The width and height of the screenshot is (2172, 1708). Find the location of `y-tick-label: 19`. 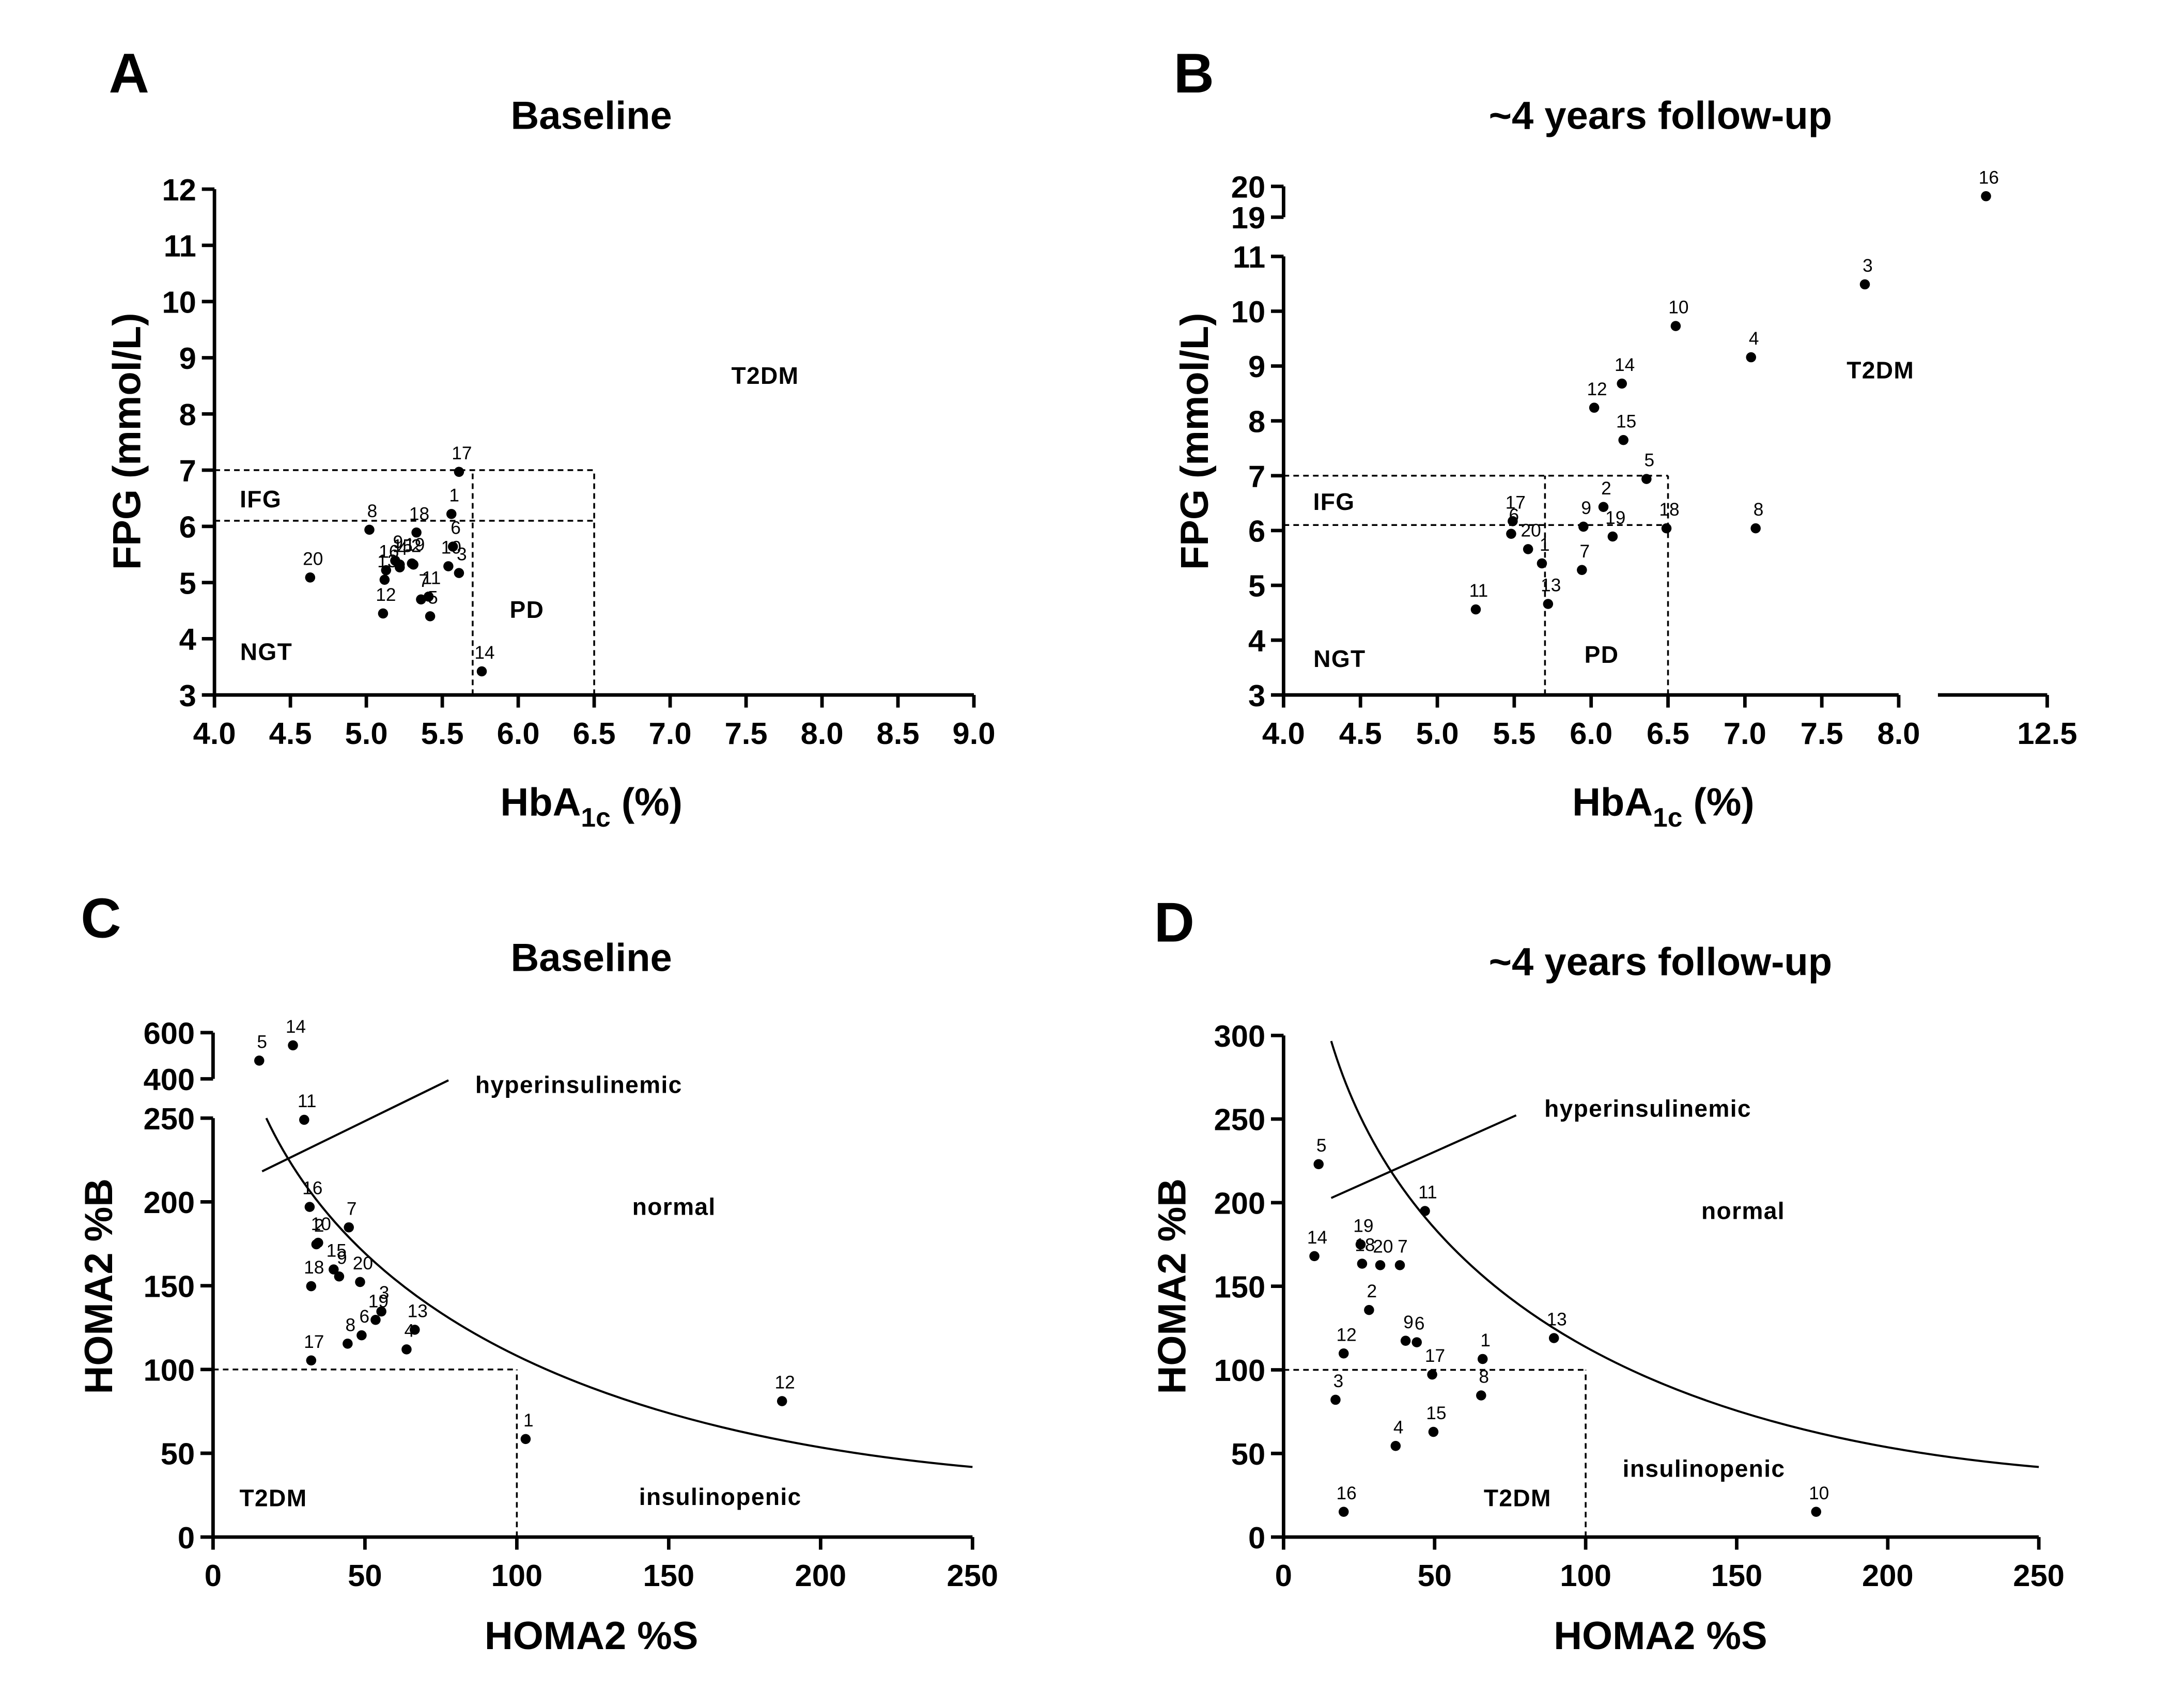

y-tick-label: 19 is located at coordinates (1248, 217).